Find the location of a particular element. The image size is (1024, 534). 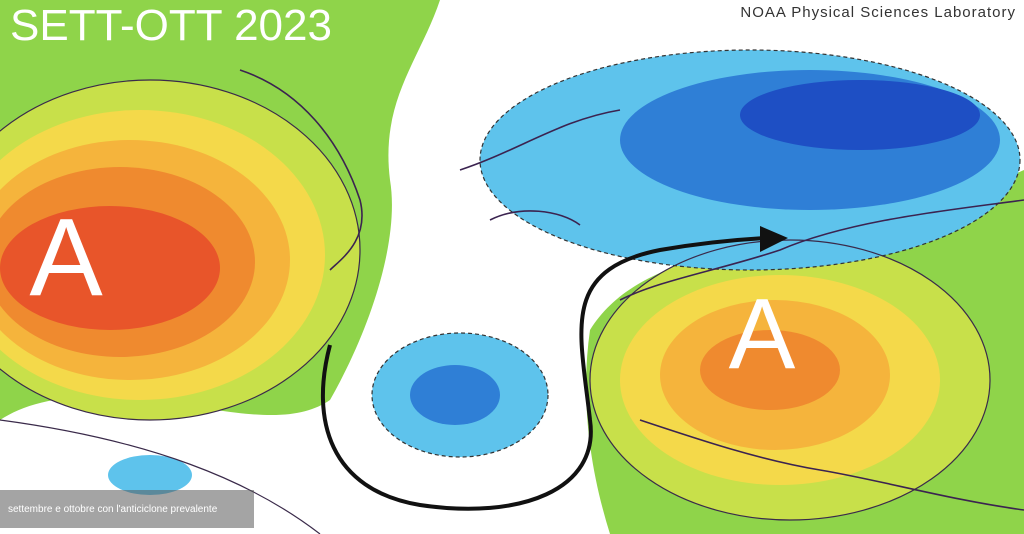

credit-background is located at coordinates (822, 12).